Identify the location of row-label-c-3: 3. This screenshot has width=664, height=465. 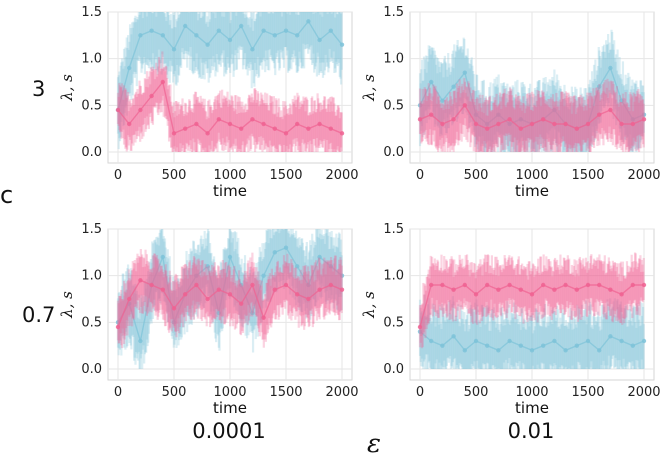
(38, 89).